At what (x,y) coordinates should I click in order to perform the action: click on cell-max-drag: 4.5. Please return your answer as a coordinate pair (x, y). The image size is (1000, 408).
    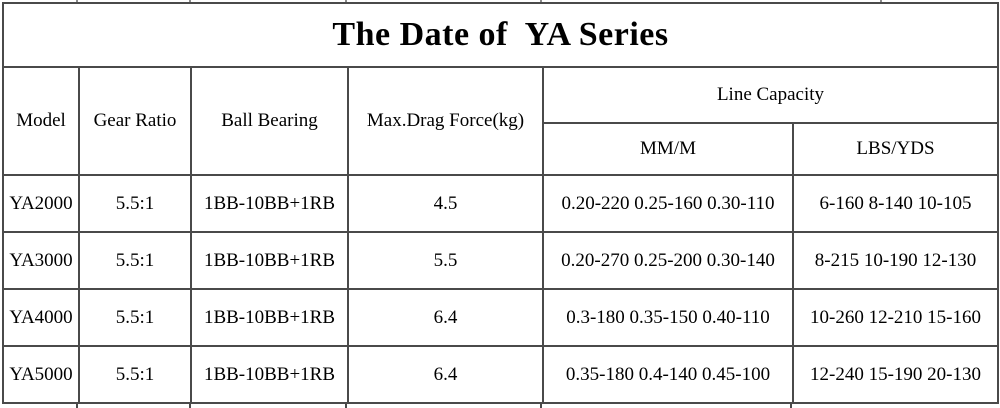
    Looking at the image, I should click on (445, 203).